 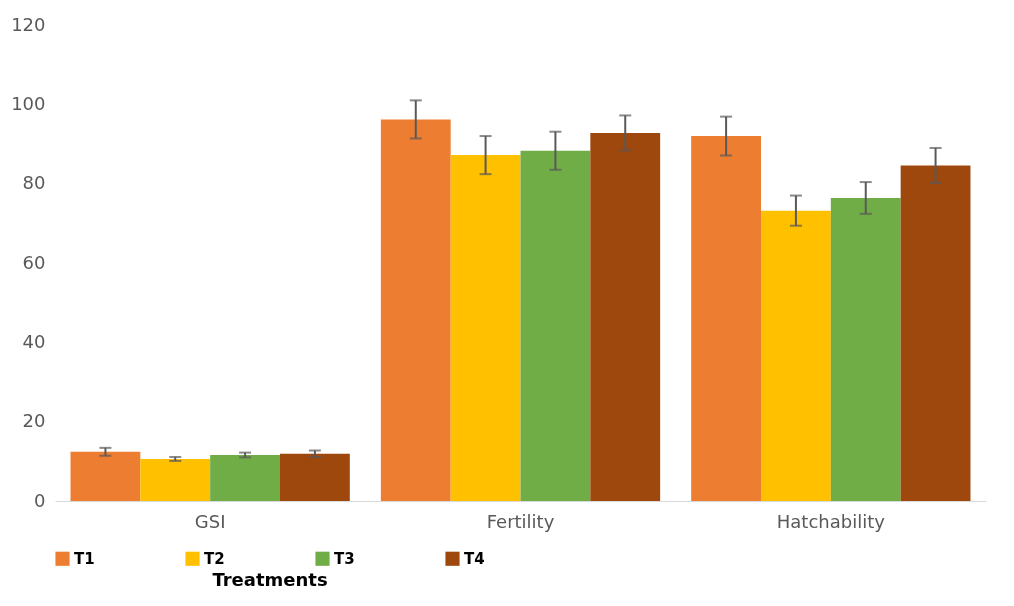 I want to click on y-tick-label: 80, so click(x=34, y=183).